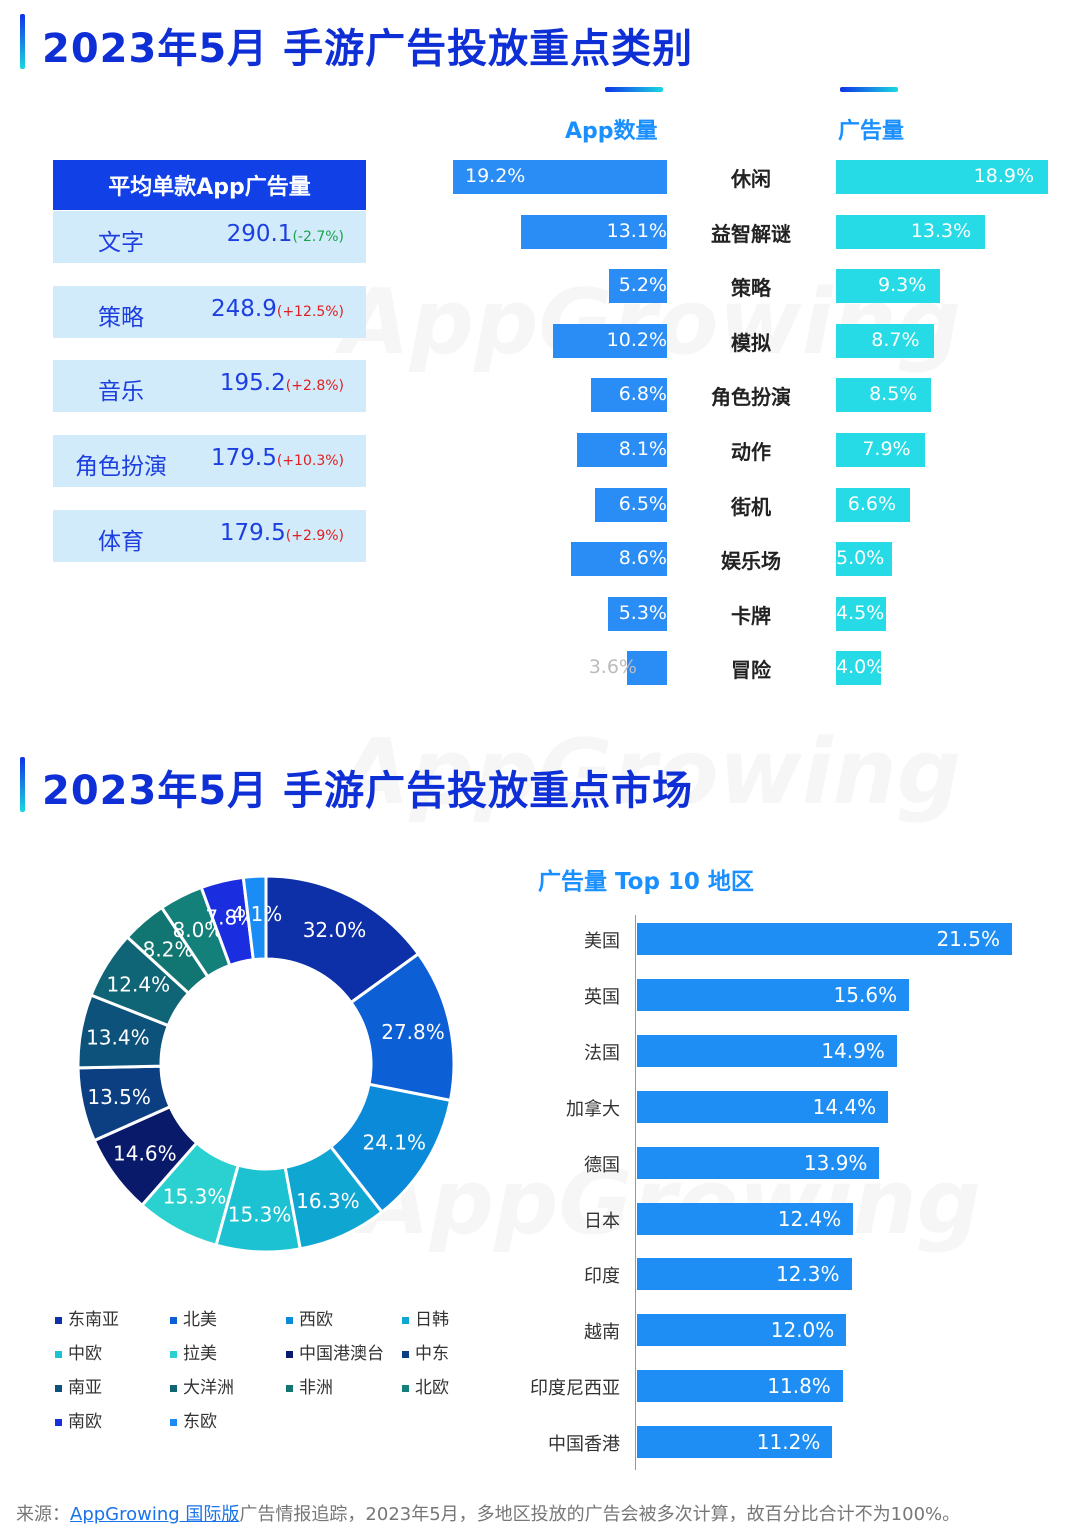 The image size is (1080, 1534). Describe the element at coordinates (209, 185) in the screenshot. I see `avg-table-header: 平均单款App广告量` at that location.